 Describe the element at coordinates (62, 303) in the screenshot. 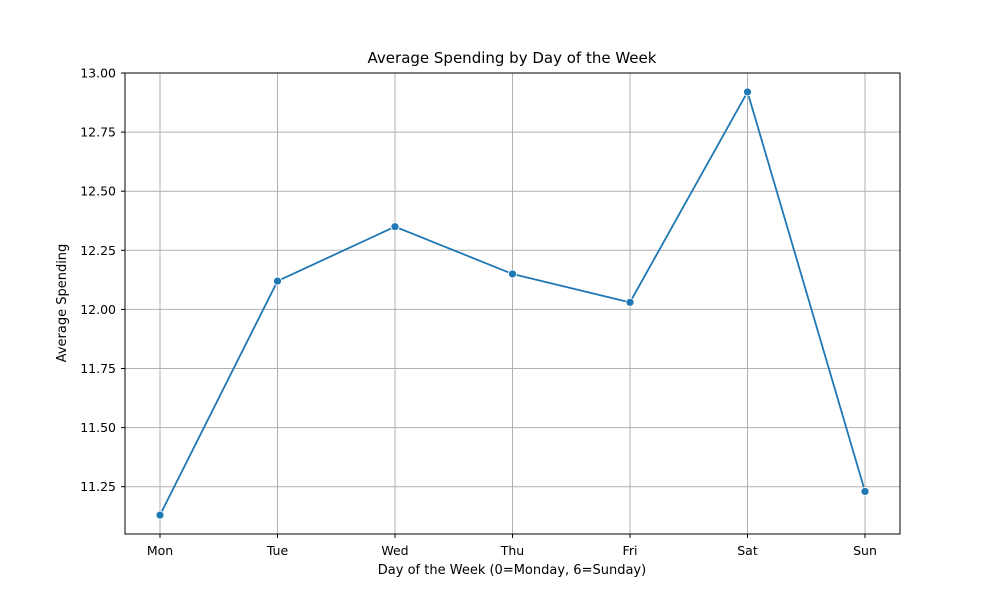

I see `y-axis-label: Average Spending` at that location.